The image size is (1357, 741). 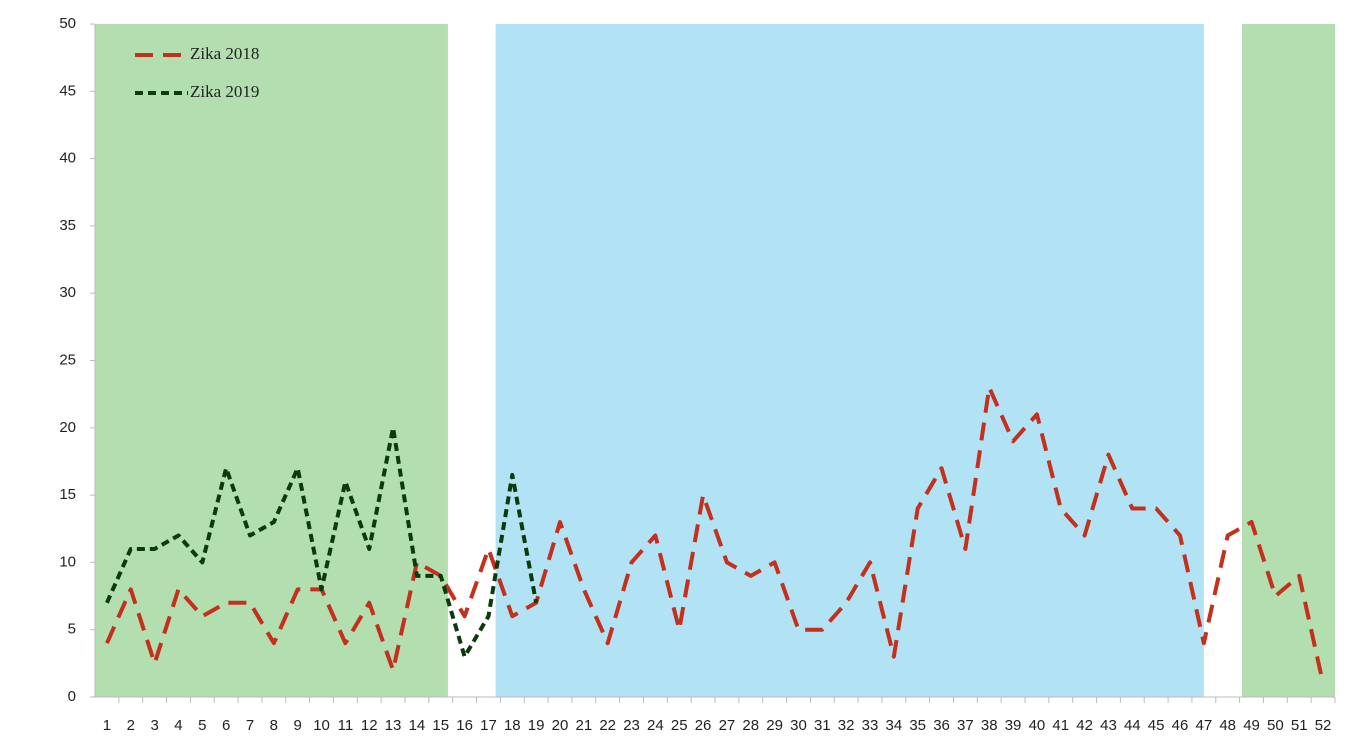 What do you see at coordinates (1084, 725) in the screenshot?
I see `x-tick-label: 42` at bounding box center [1084, 725].